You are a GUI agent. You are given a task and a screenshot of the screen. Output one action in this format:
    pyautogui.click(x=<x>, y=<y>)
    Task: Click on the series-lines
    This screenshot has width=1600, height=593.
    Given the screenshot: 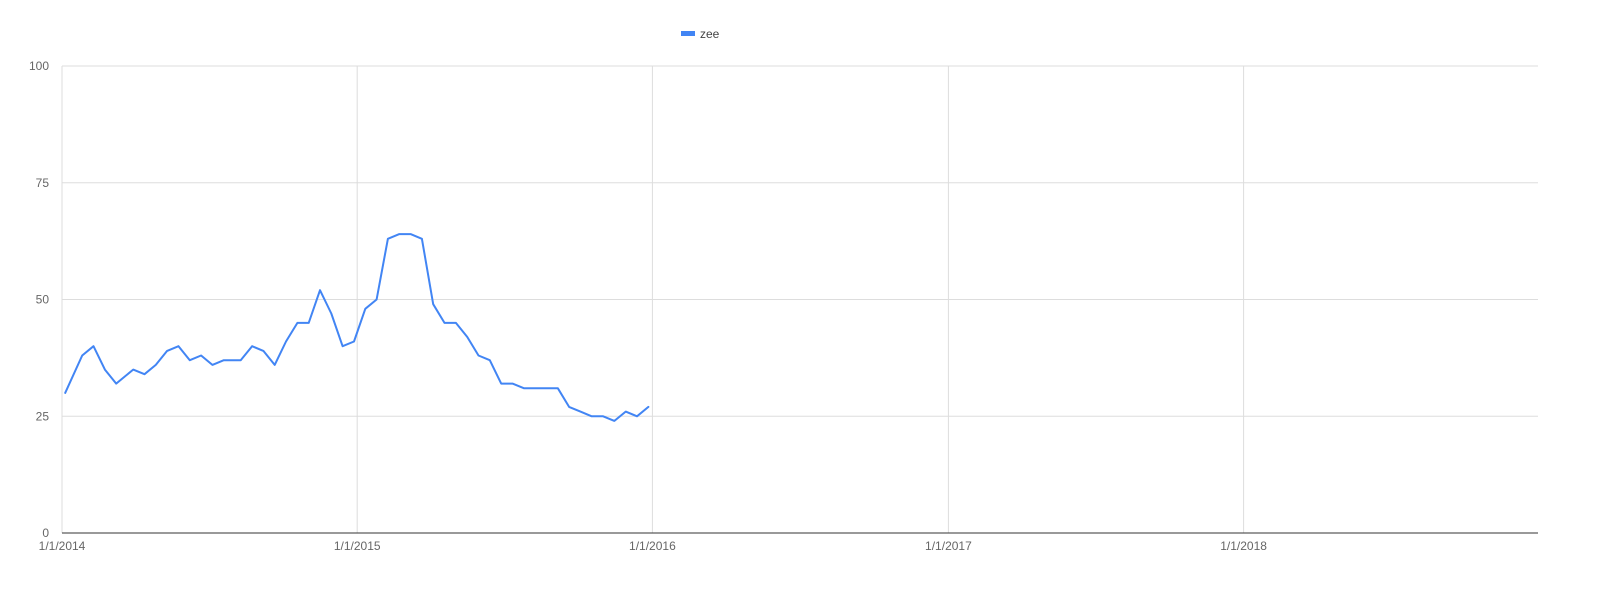 What is the action you would take?
    pyautogui.click(x=357, y=327)
    